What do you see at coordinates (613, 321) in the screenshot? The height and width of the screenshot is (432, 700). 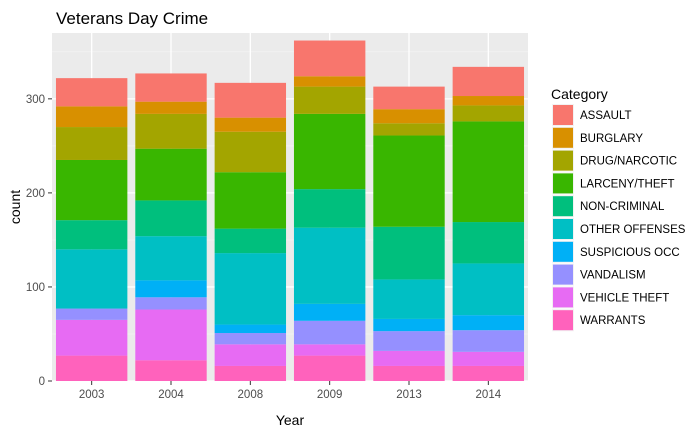 I see `legend-label: WARRANTS` at bounding box center [613, 321].